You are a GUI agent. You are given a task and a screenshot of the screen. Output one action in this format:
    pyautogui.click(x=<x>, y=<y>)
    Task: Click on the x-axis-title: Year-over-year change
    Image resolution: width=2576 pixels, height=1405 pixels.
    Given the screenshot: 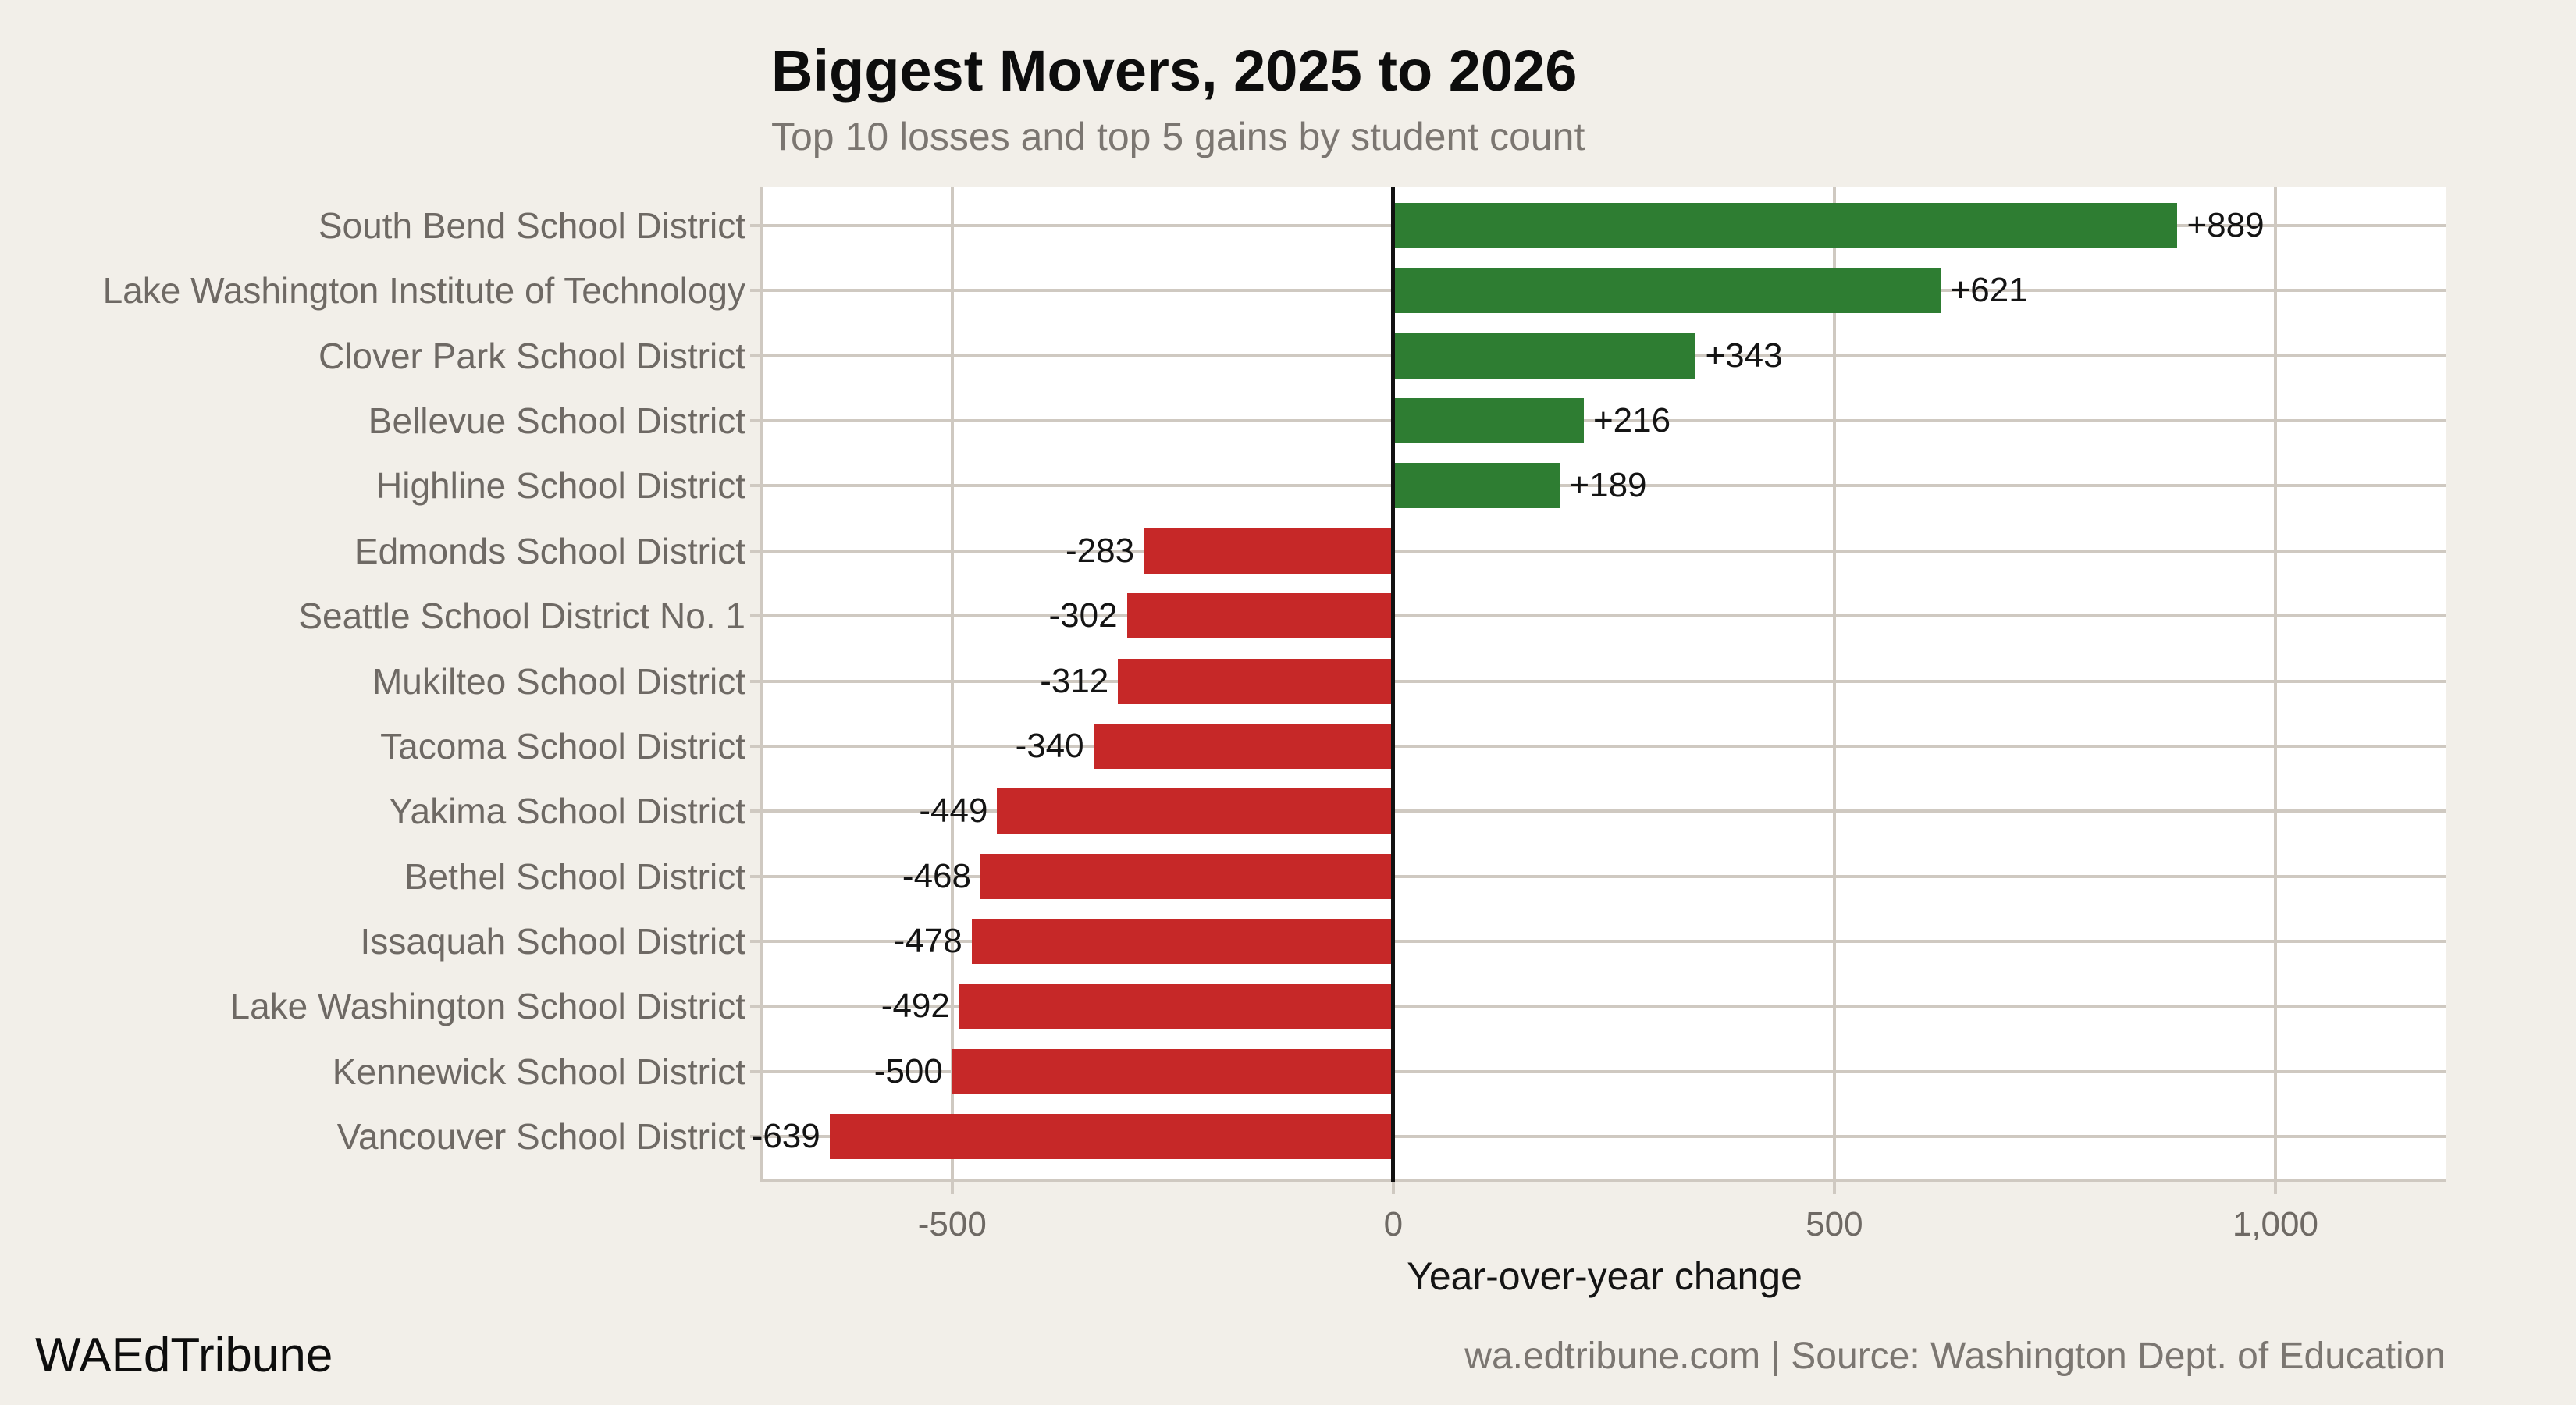 What is the action you would take?
    pyautogui.click(x=1604, y=1276)
    